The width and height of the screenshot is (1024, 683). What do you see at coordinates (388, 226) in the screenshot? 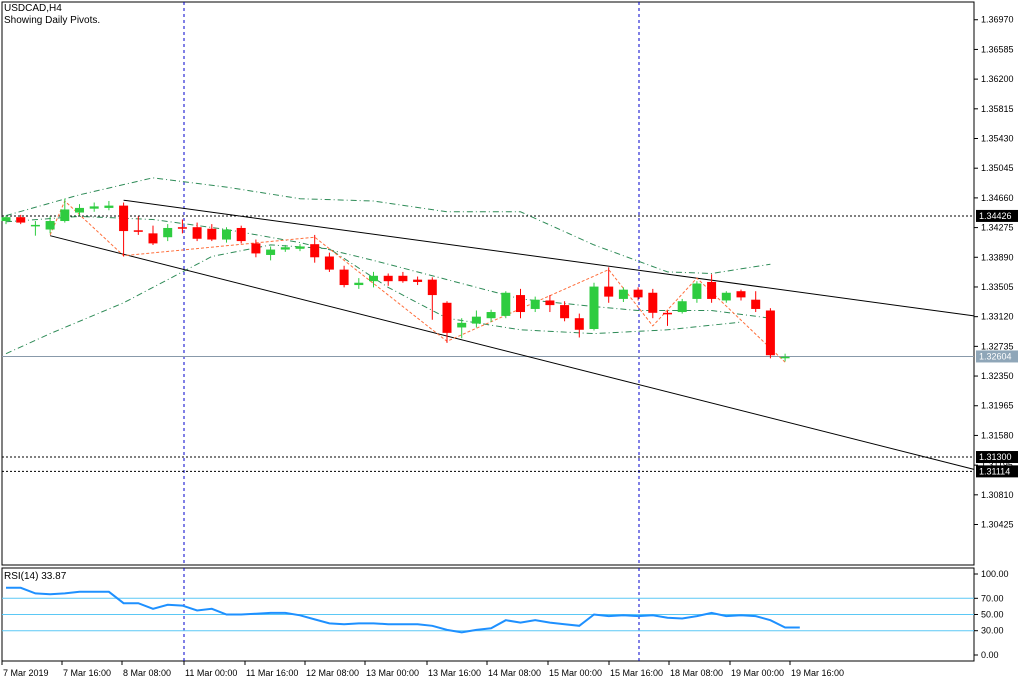
I see `bollinger-upper-line` at bounding box center [388, 226].